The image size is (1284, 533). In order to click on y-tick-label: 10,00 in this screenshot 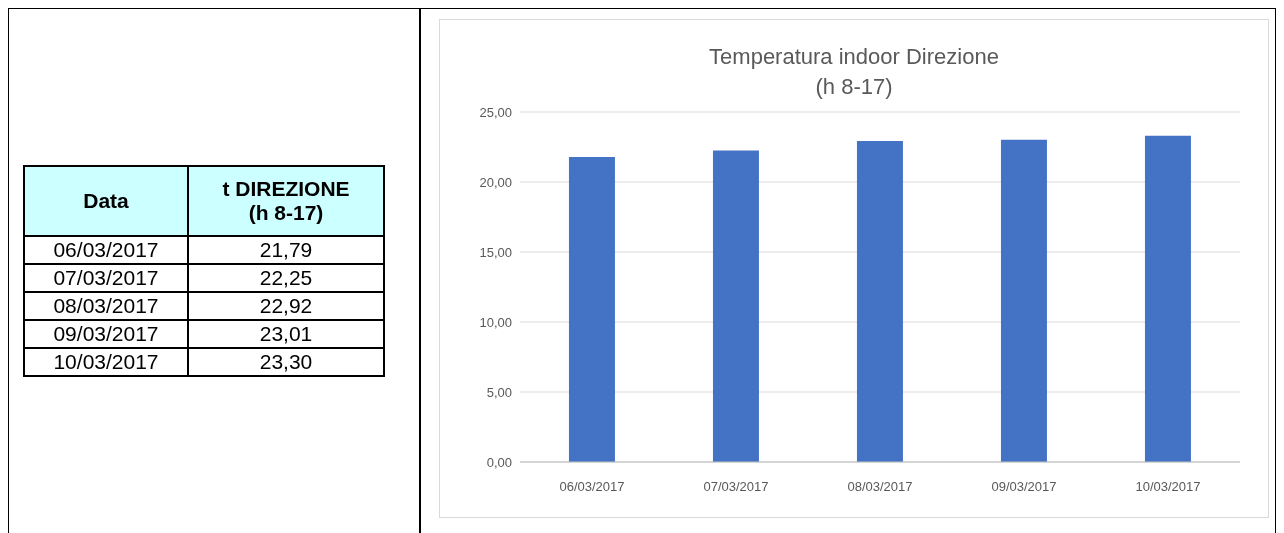, I will do `click(495, 322)`.